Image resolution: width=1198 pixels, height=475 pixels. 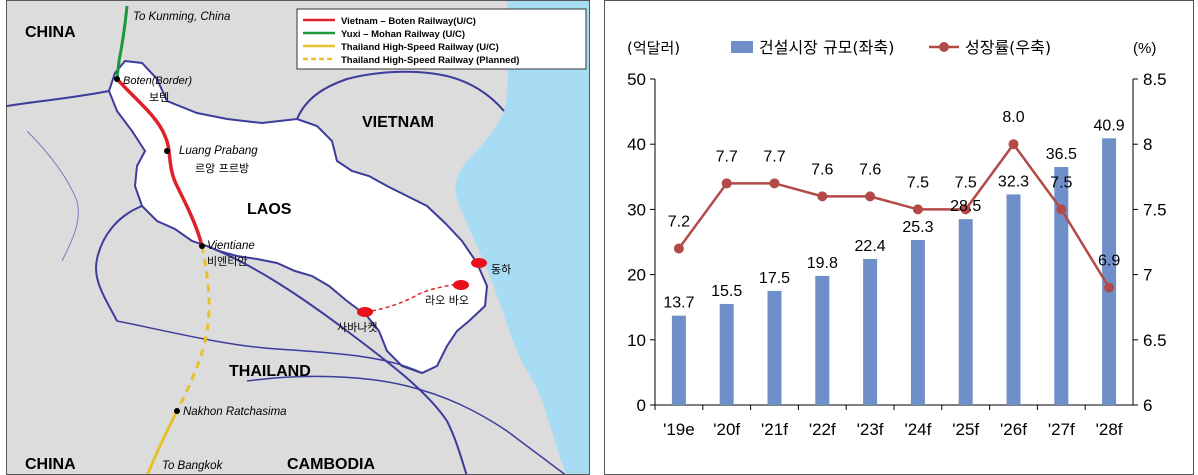 What do you see at coordinates (822, 263) in the screenshot?
I see `bar-value-label: 19.8` at bounding box center [822, 263].